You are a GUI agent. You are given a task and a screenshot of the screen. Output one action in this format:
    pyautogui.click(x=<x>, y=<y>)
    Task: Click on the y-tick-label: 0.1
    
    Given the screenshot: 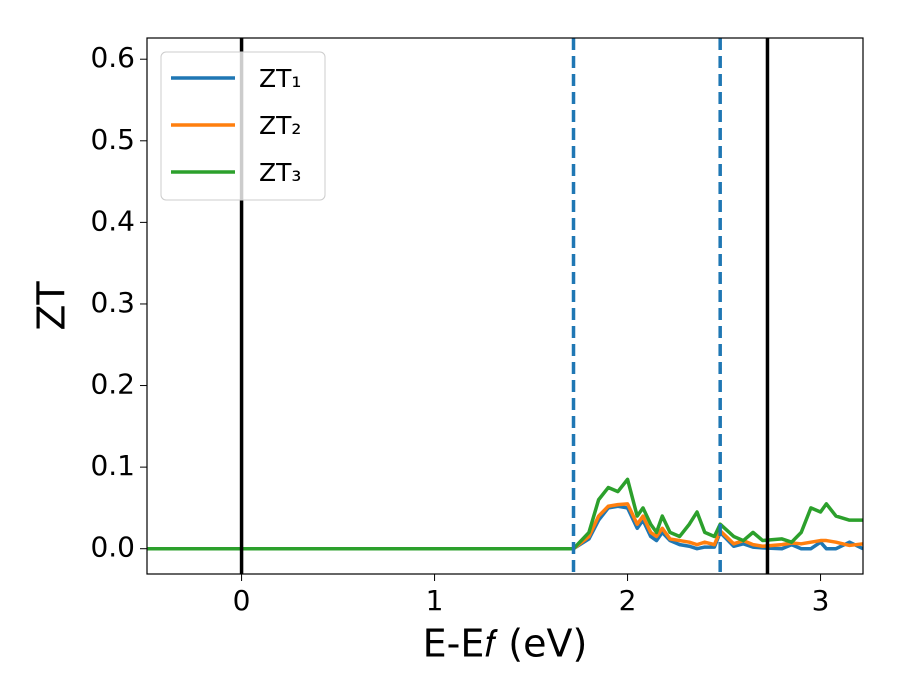 What is the action you would take?
    pyautogui.click(x=112, y=465)
    